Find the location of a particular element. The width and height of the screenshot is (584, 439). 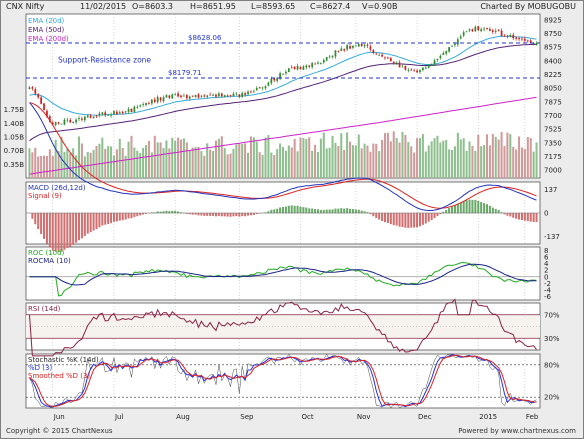

roc-legend-item: ROC (10d) is located at coordinates (46, 253).